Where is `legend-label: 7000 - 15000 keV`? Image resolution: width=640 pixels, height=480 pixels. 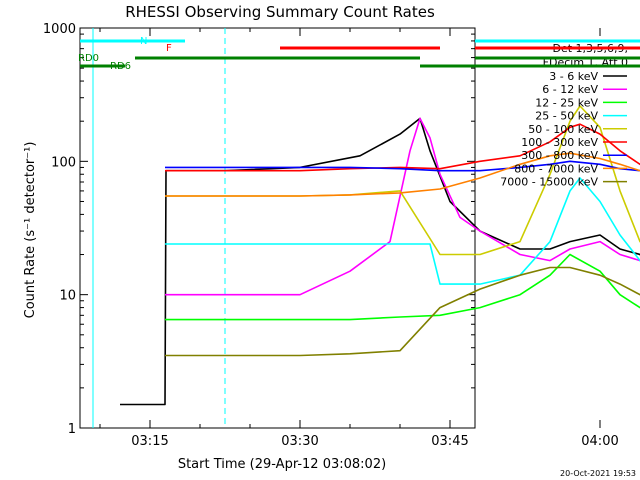
legend-label: 7000 - 15000 keV is located at coordinates (549, 182).